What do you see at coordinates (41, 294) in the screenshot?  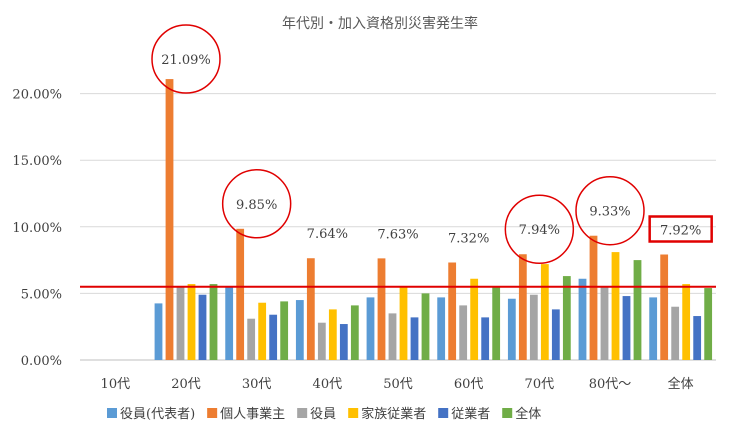 I see `y-tick-label: 5.00%` at bounding box center [41, 294].